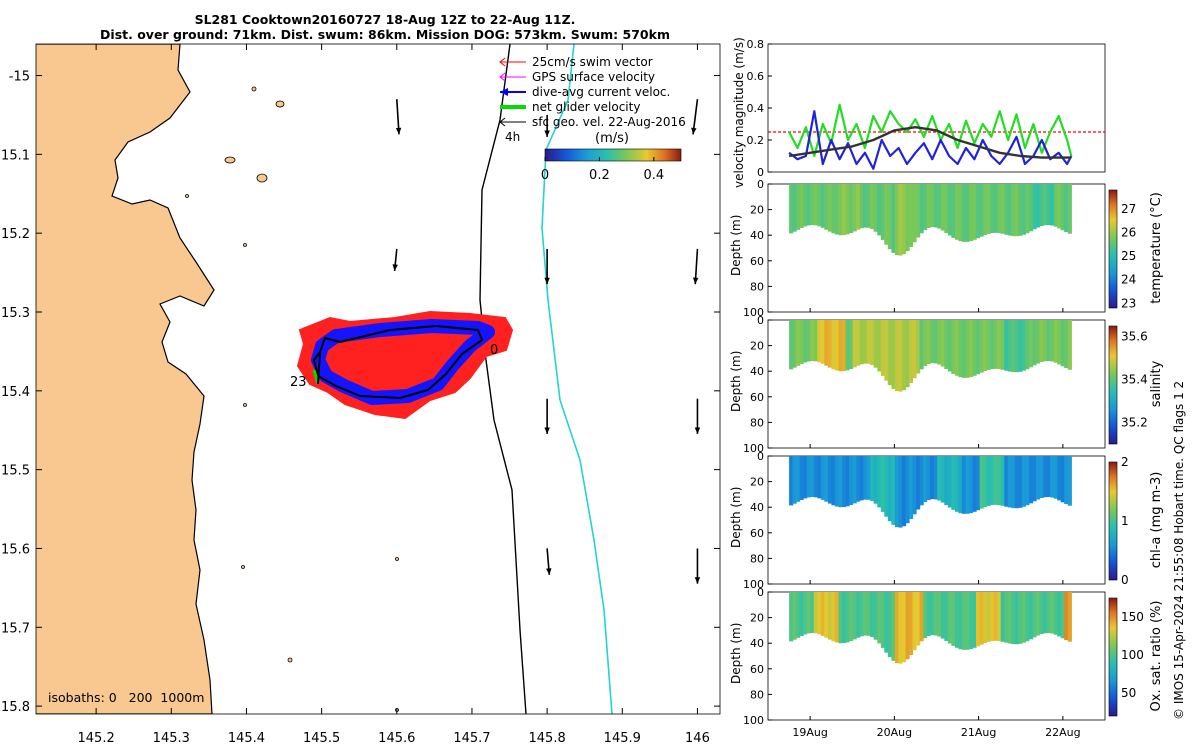 The width and height of the screenshot is (1200, 750). What do you see at coordinates (1156, 248) in the screenshot?
I see `section-colorbar-label: temperature (°C)` at bounding box center [1156, 248].